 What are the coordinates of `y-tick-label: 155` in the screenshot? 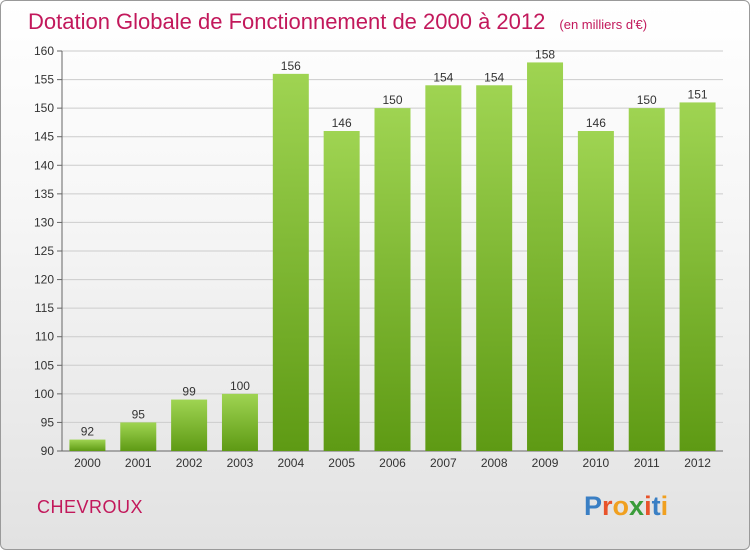 It's located at (44, 80).